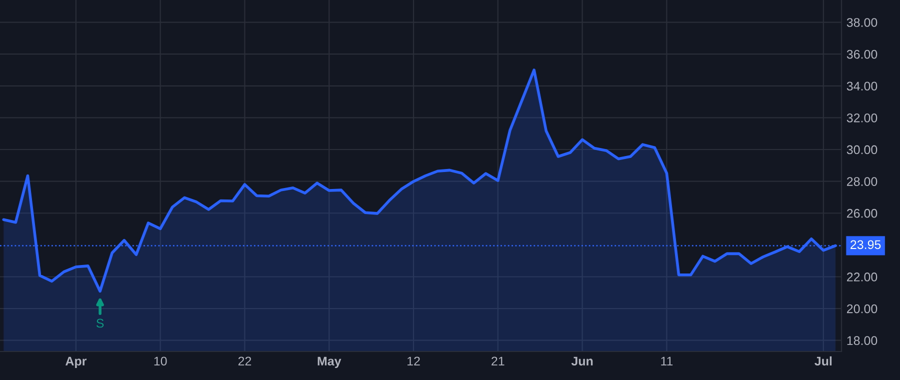 This screenshot has height=380, width=900. Describe the element at coordinates (100, 323) in the screenshot. I see `annotation: S` at that location.